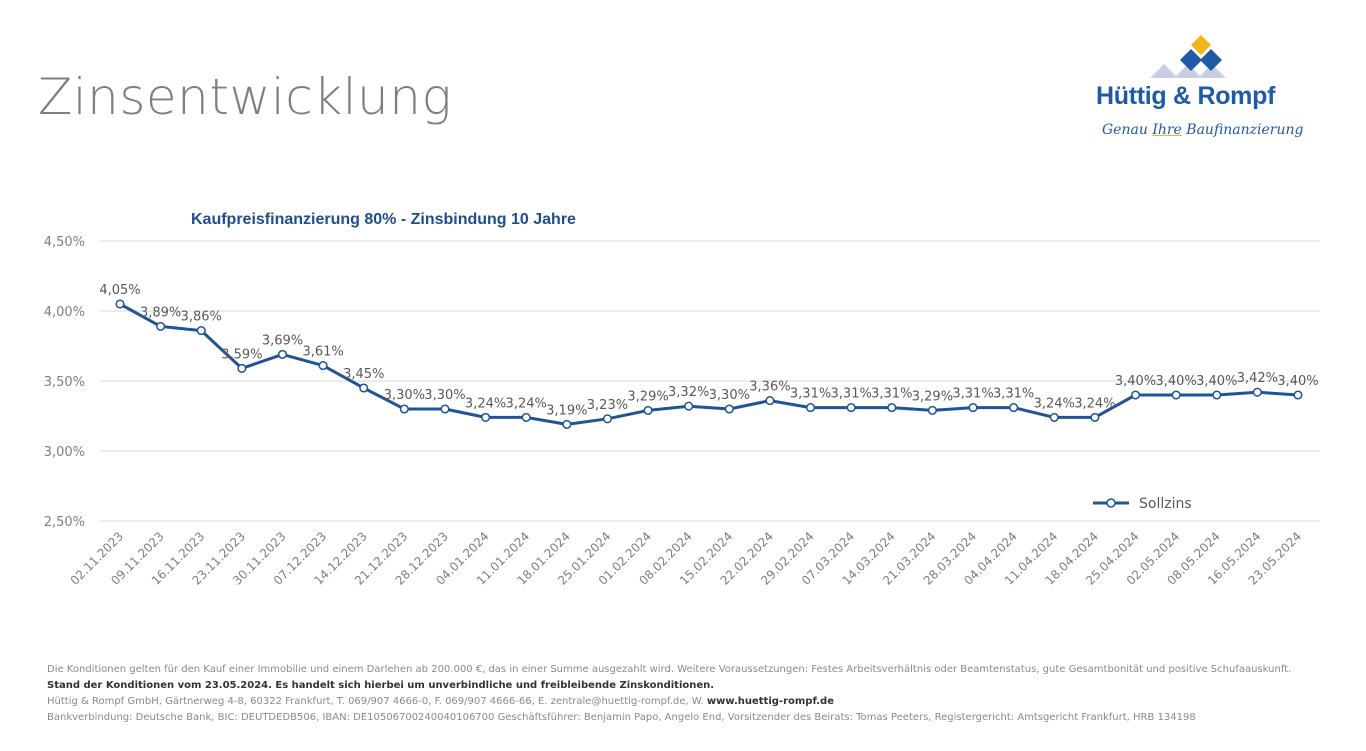  Describe the element at coordinates (119, 290) in the screenshot. I see `data-label: 4,05%` at that location.